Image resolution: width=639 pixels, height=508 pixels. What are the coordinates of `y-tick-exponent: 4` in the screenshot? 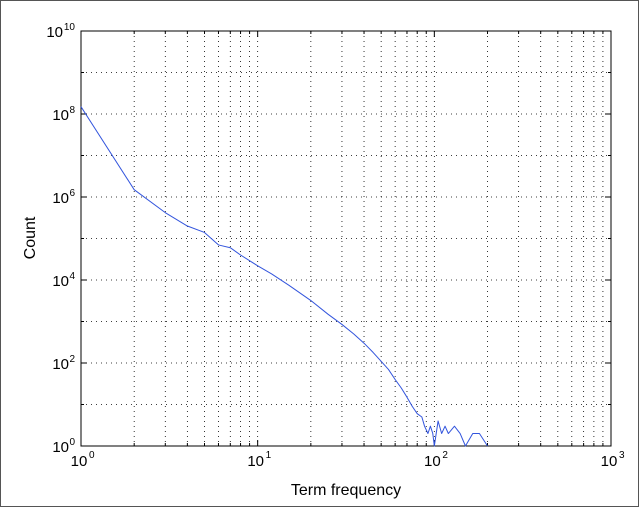 It's located at (72, 276).